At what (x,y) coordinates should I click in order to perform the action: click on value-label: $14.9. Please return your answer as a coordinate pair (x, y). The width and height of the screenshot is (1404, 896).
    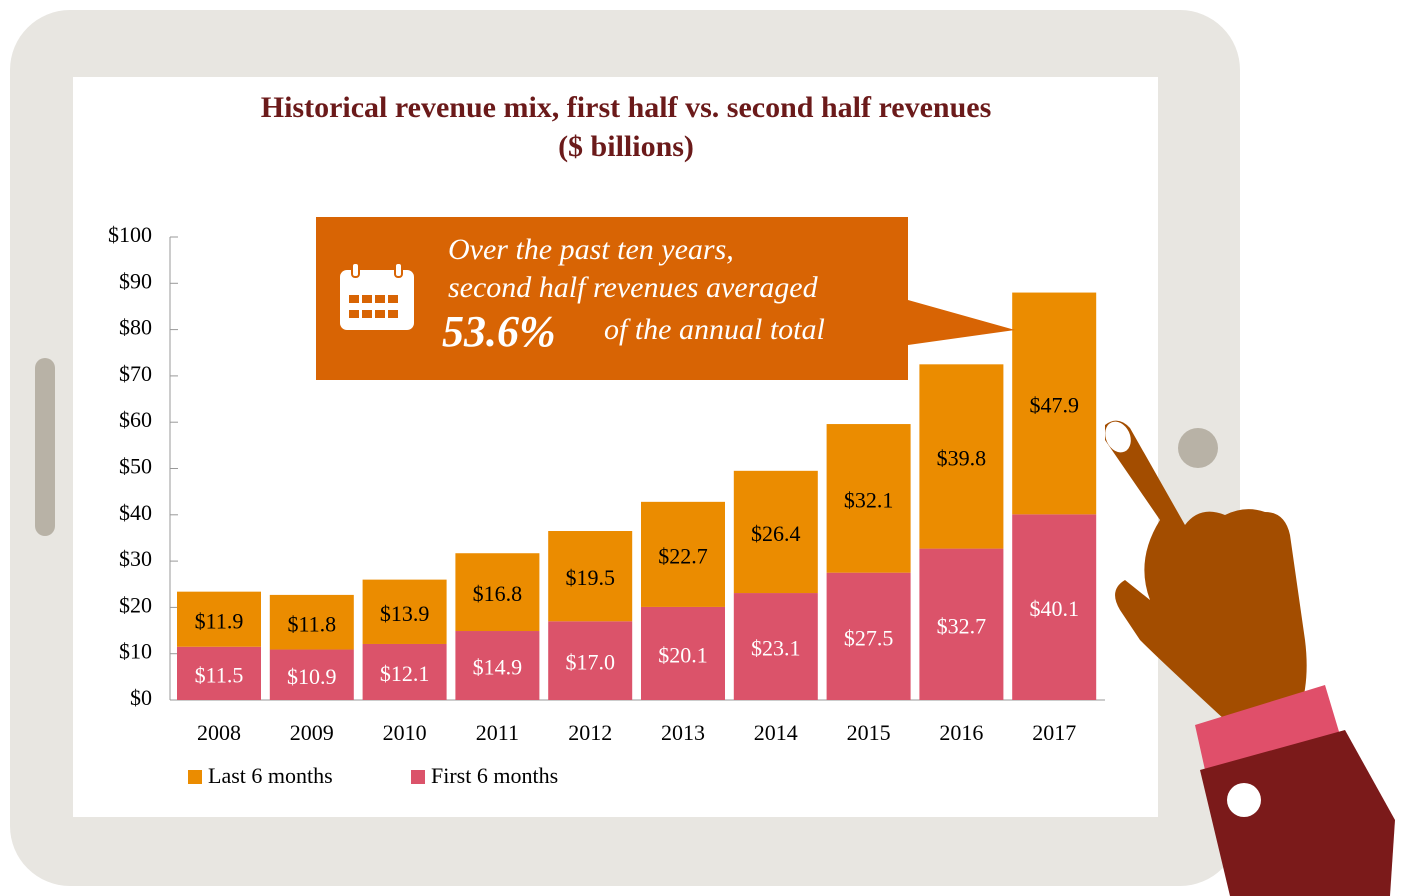
    Looking at the image, I should click on (498, 667).